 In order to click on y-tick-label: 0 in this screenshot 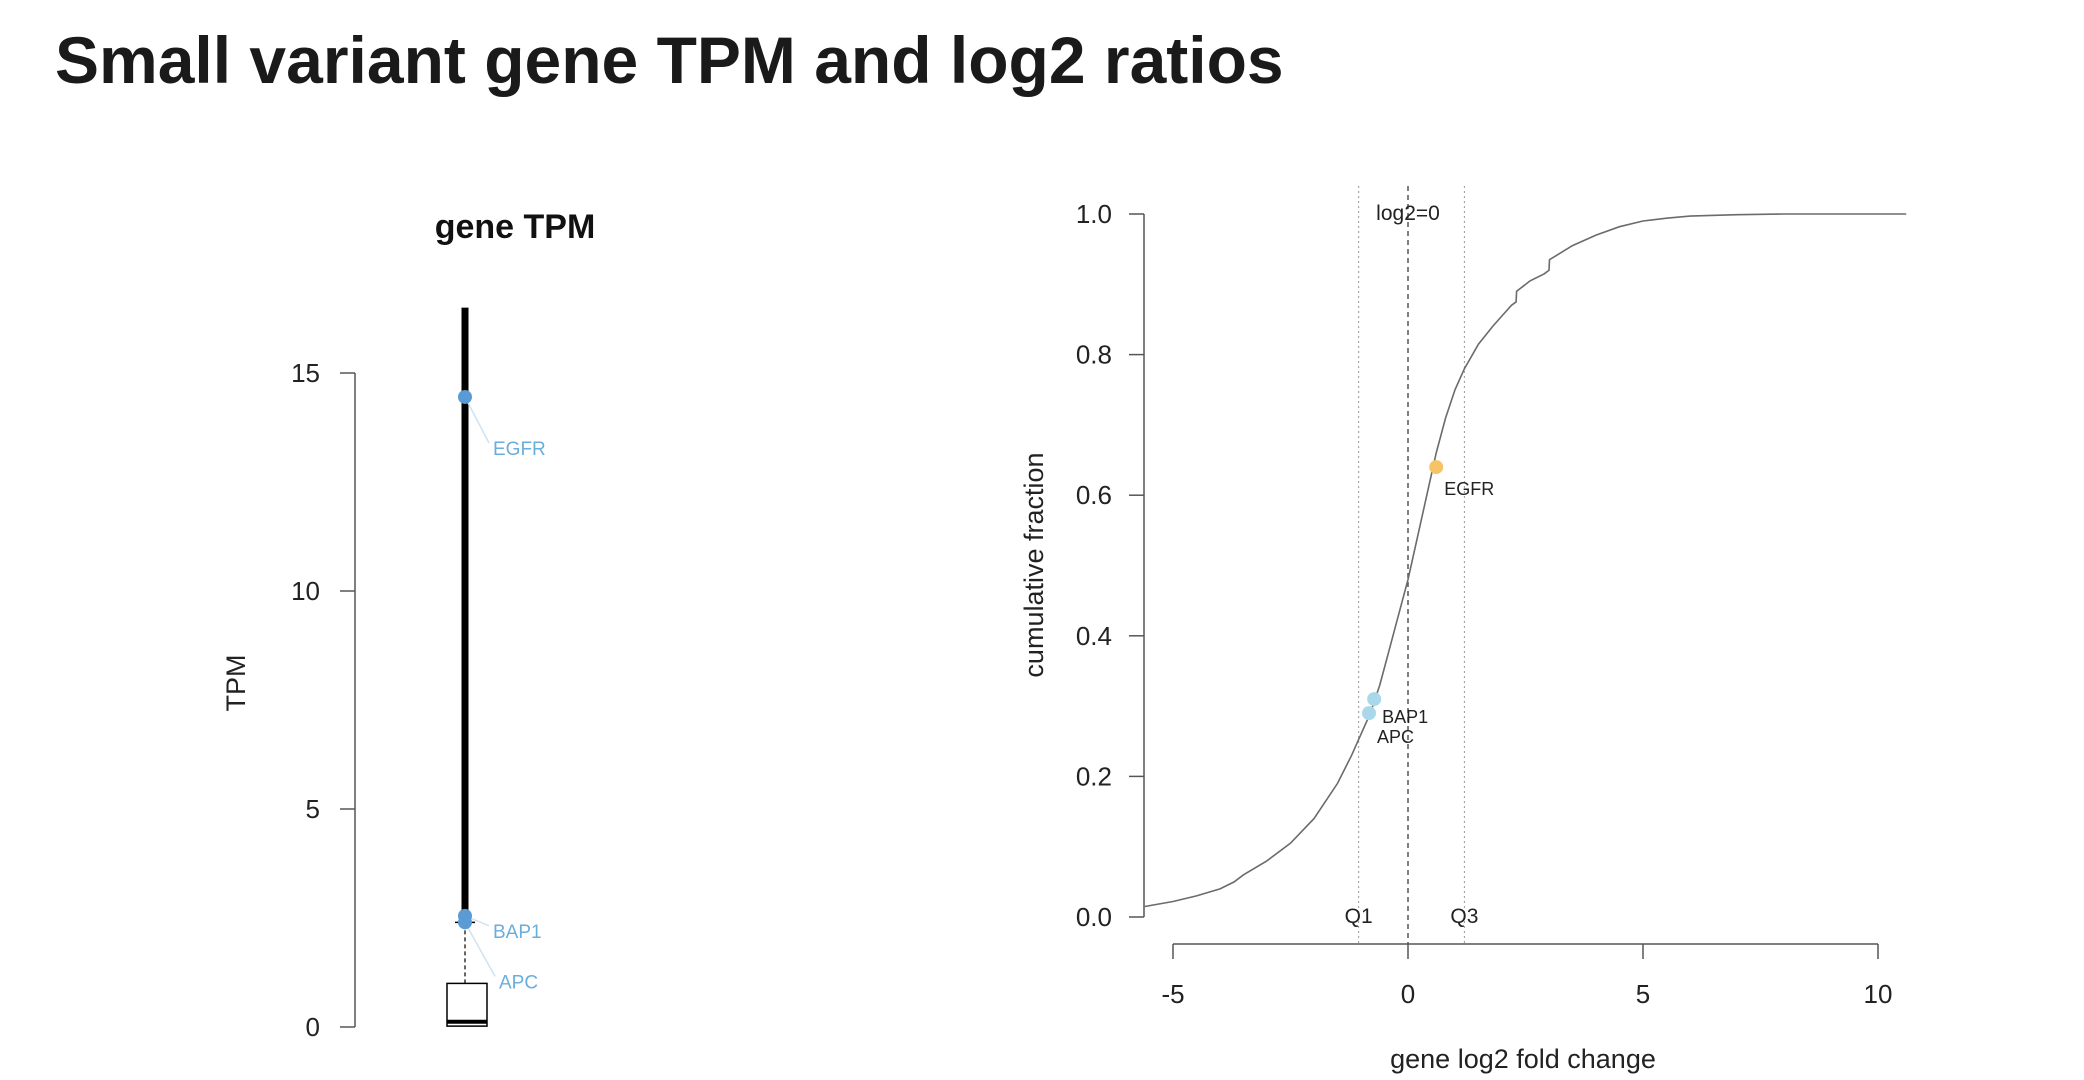, I will do `click(313, 1027)`.